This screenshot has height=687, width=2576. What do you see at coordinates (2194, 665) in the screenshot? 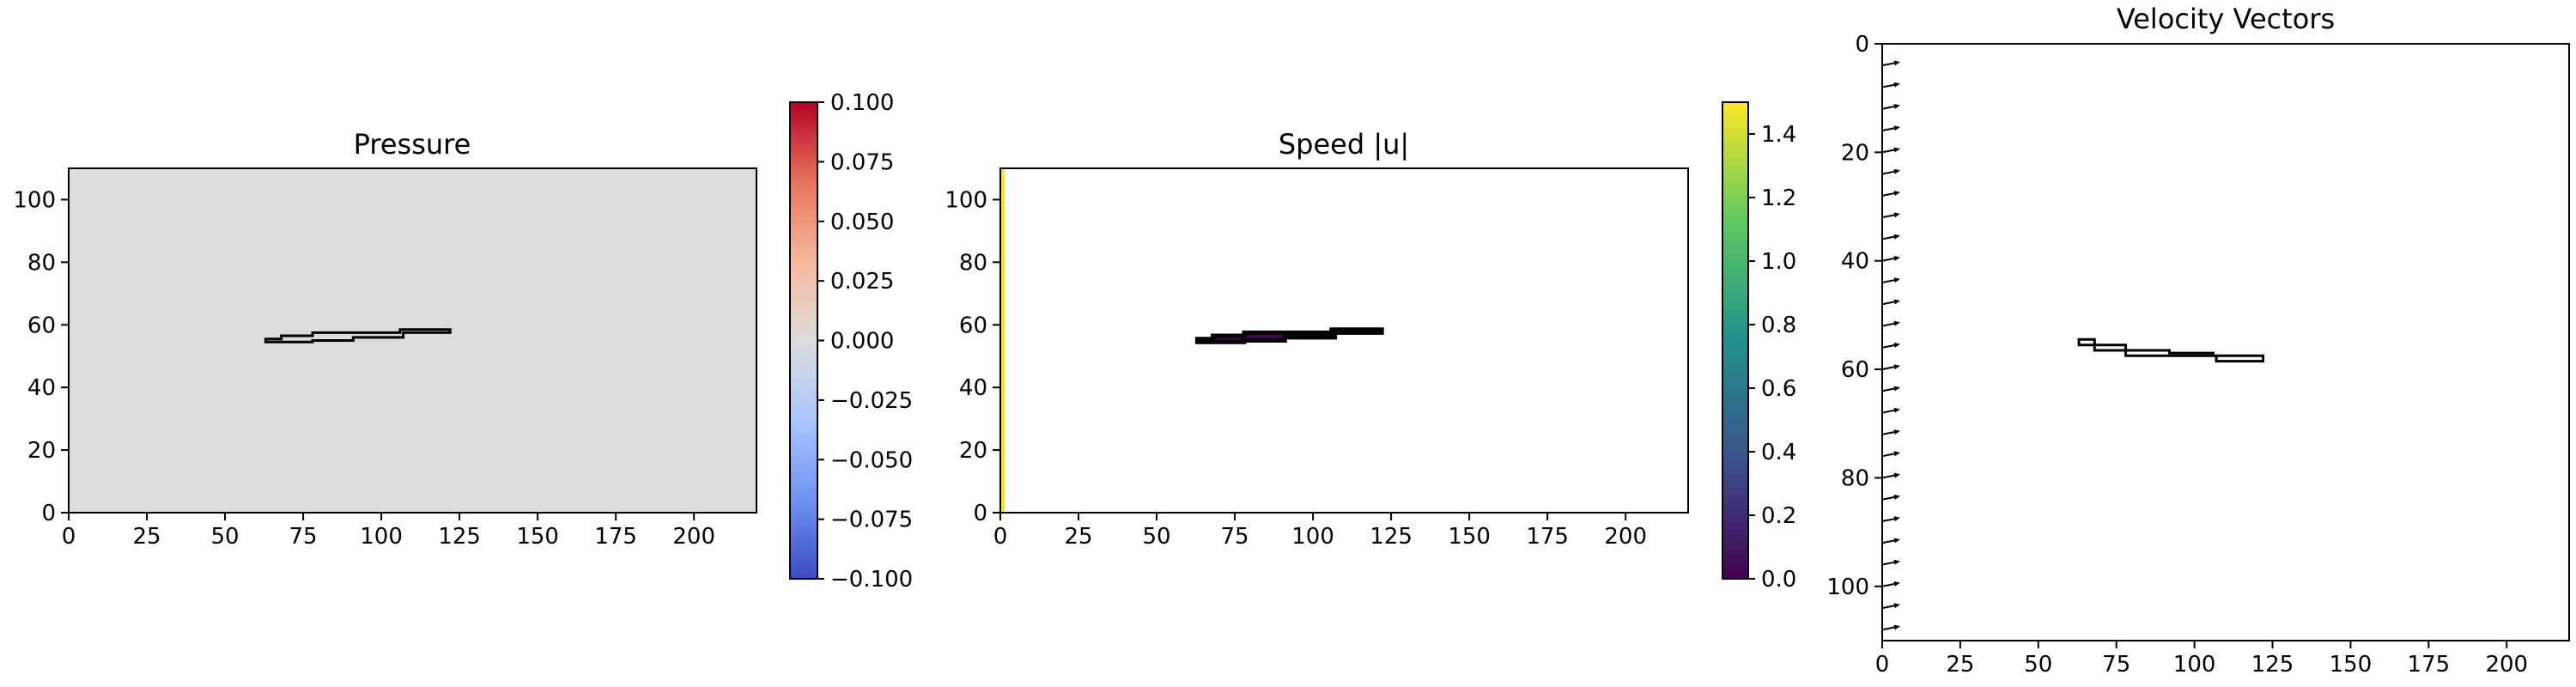
I see `velocity-x-tick-label: 100` at bounding box center [2194, 665].